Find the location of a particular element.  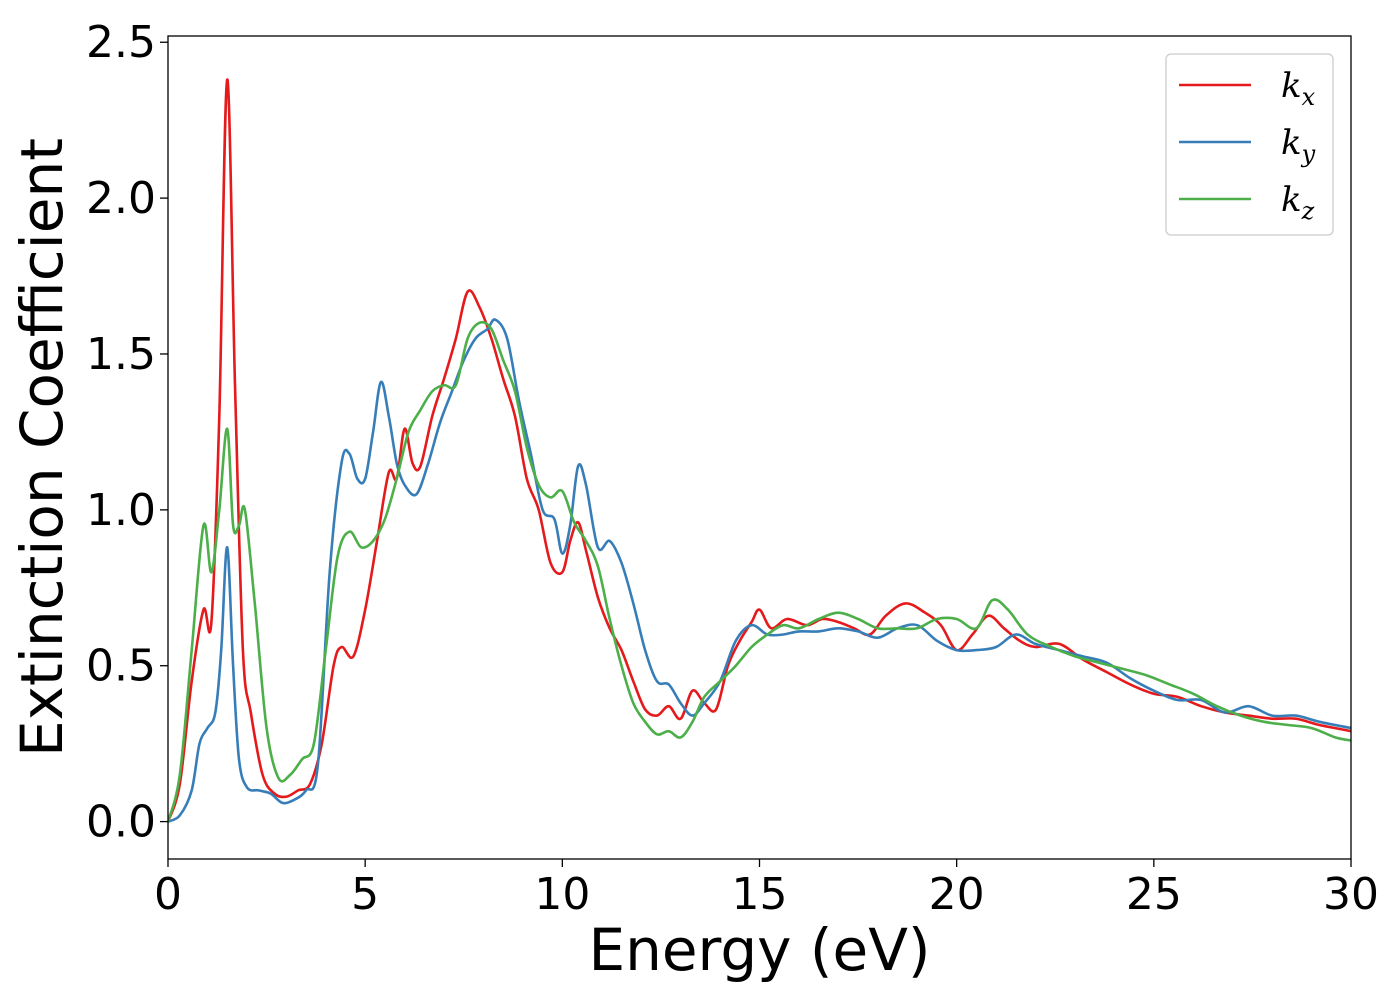

x-axis-label: Energy (eV) is located at coordinates (759, 950).